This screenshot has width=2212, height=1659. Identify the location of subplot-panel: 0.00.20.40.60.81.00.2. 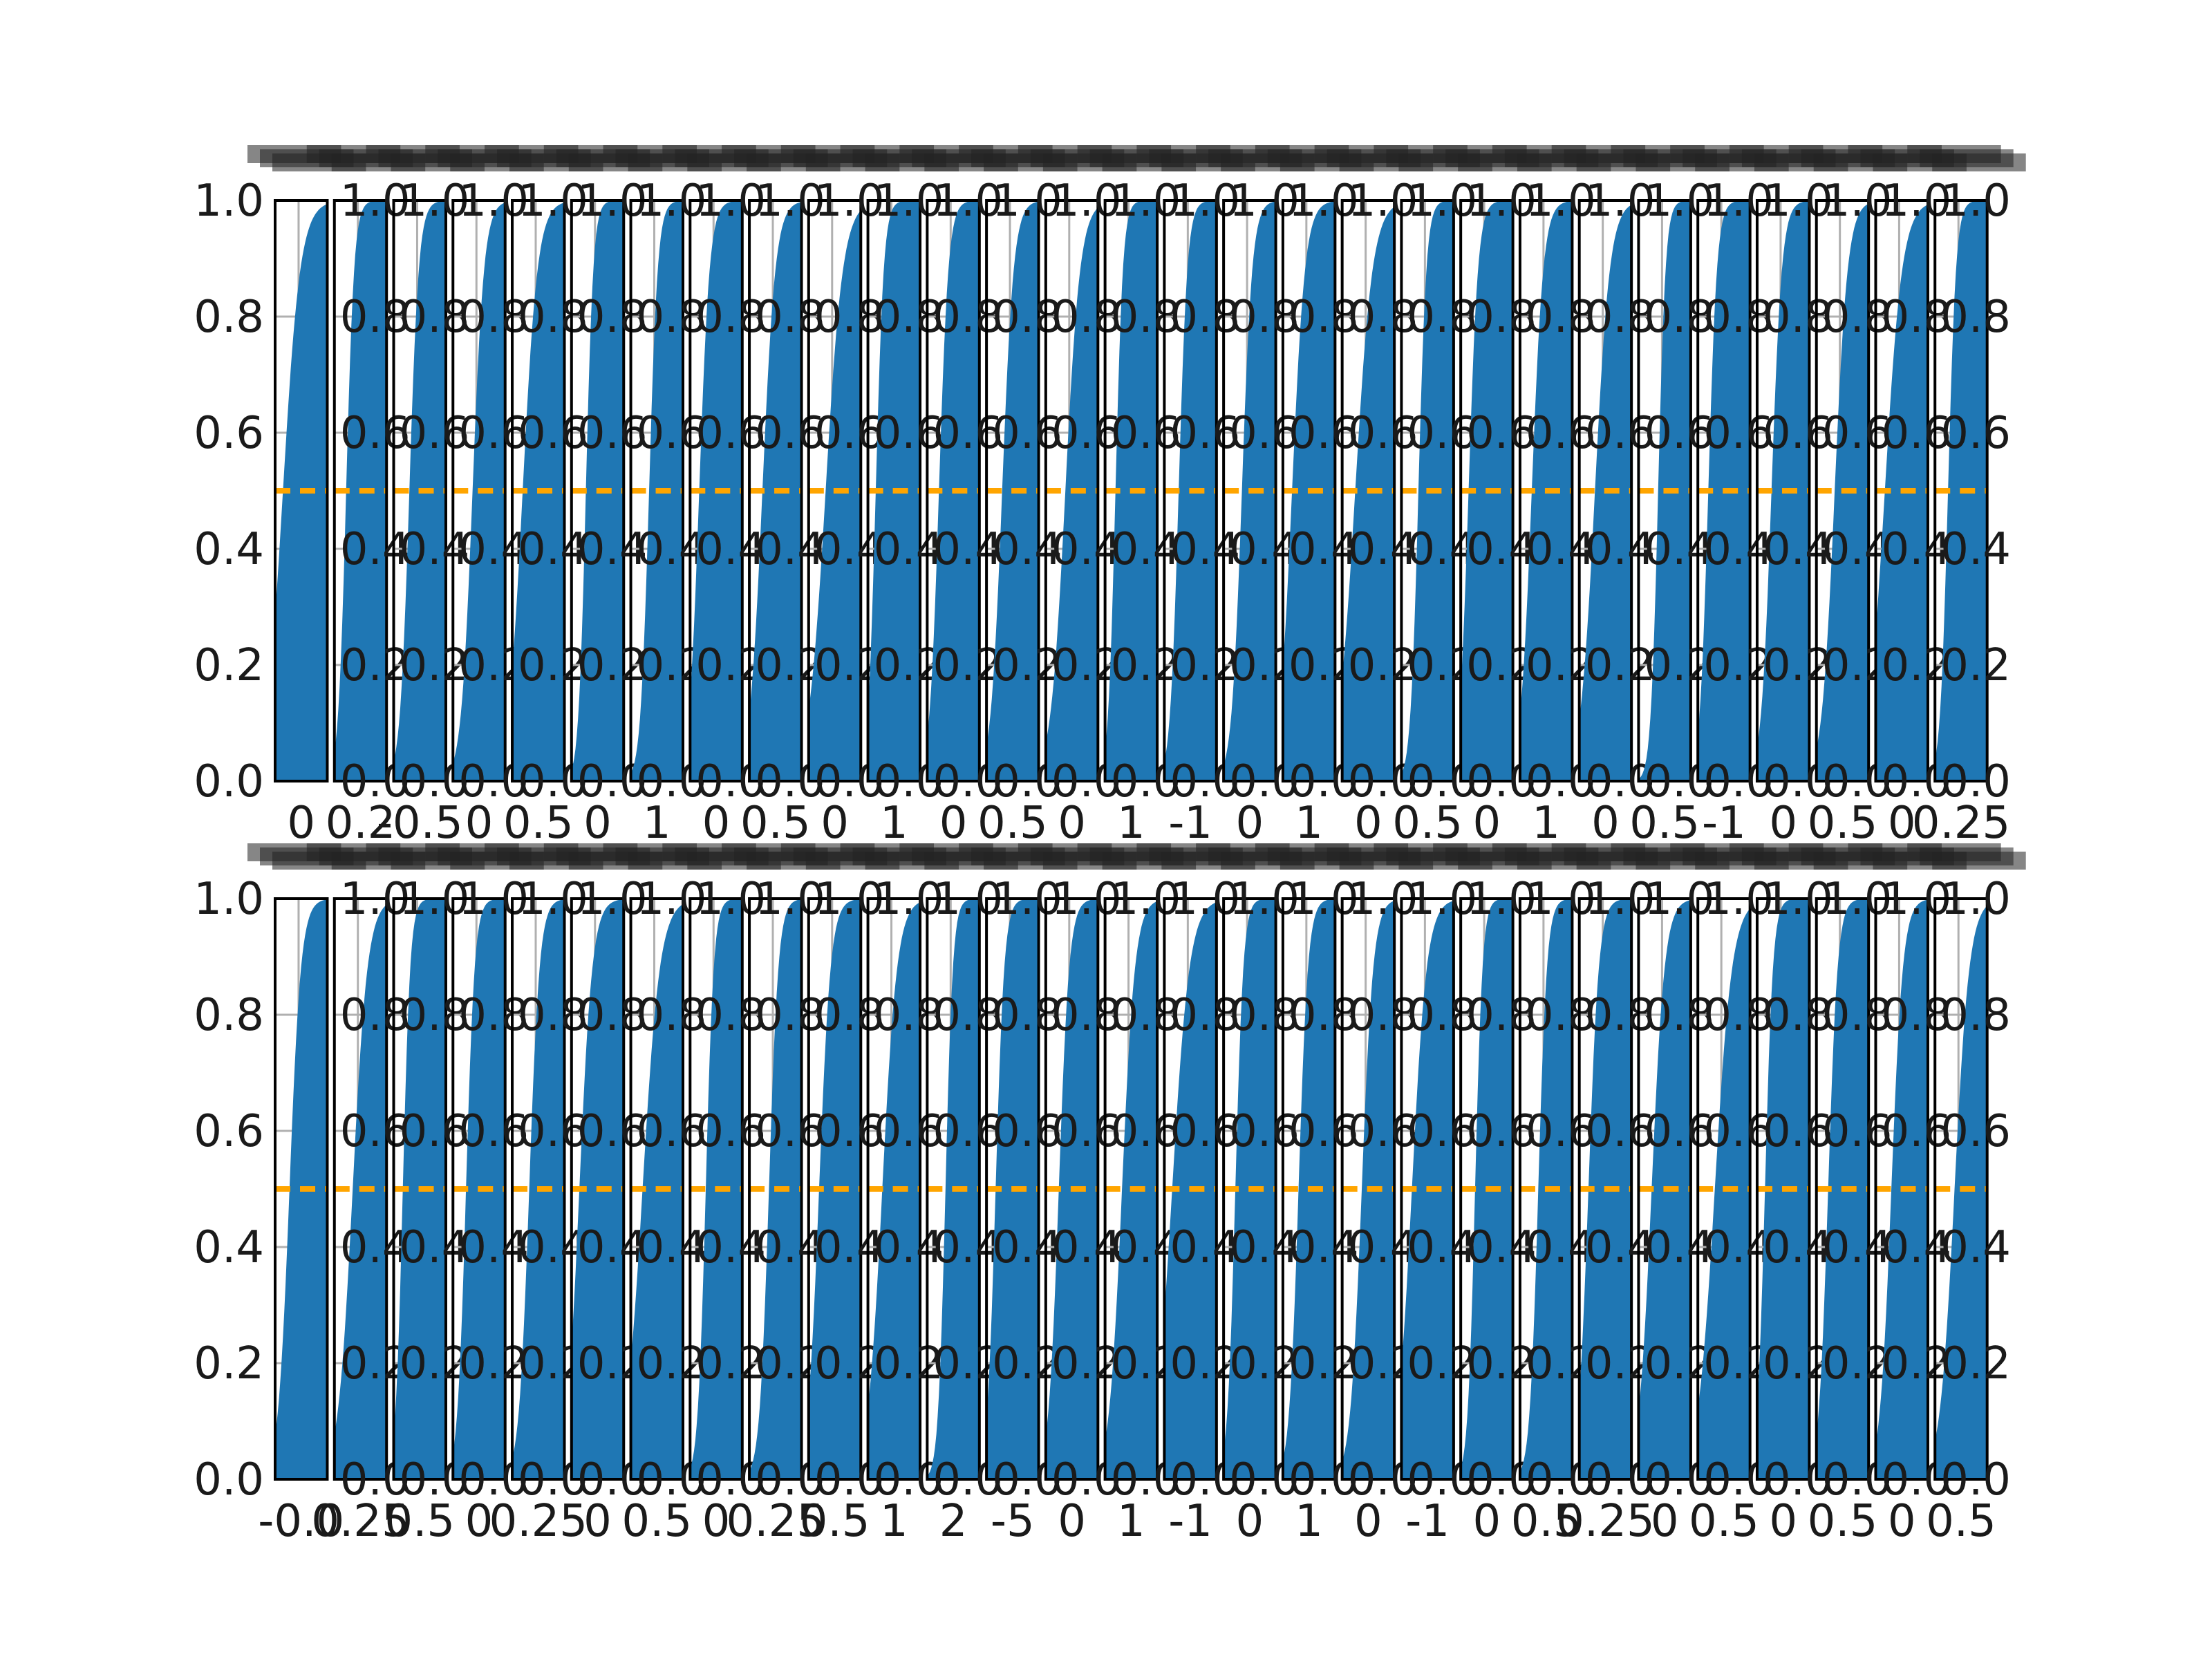
(368, 513).